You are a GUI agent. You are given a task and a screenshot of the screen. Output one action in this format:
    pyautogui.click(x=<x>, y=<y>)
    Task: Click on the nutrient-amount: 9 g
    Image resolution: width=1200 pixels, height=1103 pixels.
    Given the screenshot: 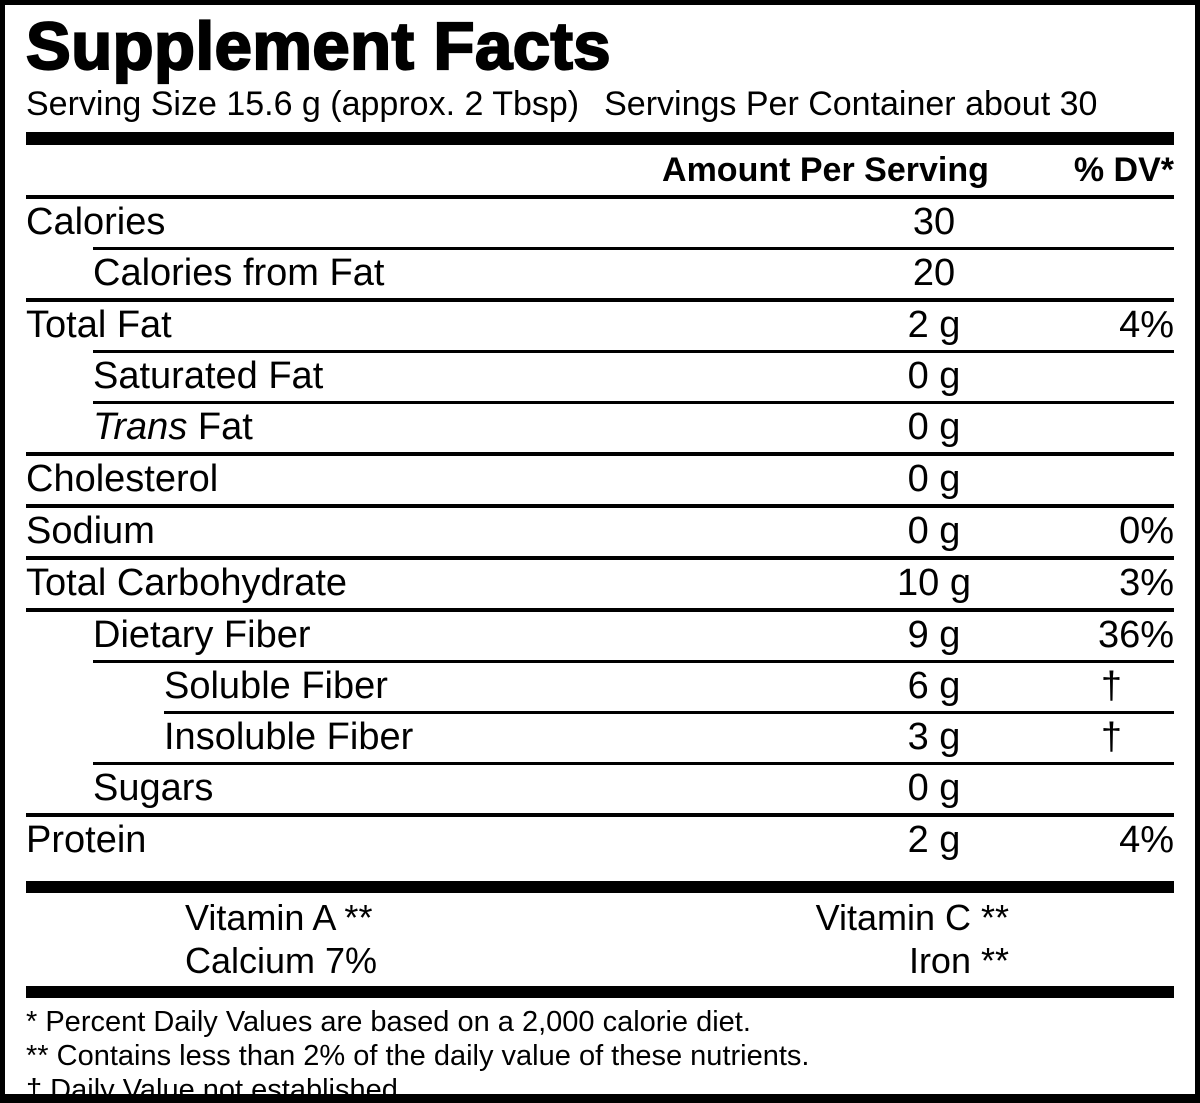 What is the action you would take?
    pyautogui.click(x=934, y=635)
    